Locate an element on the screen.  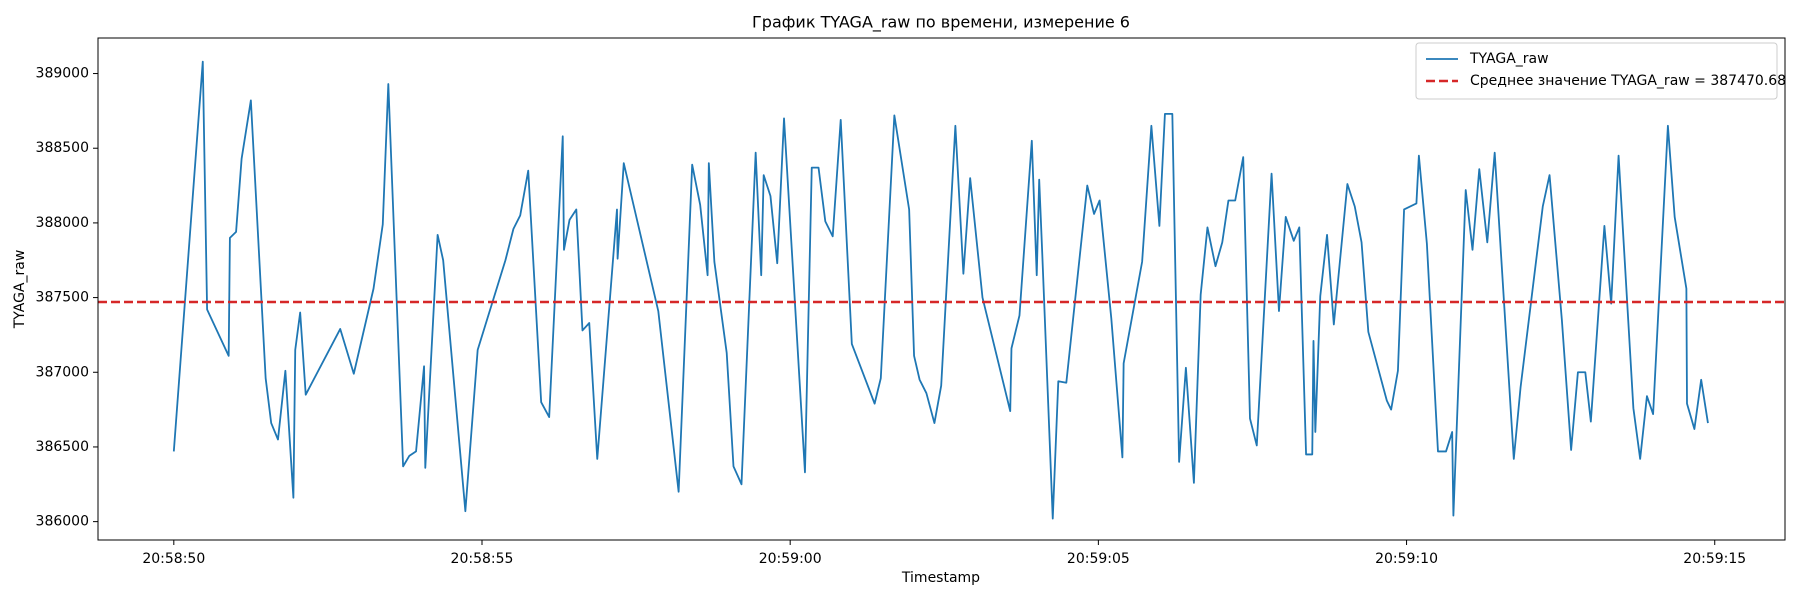
x-tick-label: 20:58:55 is located at coordinates (482, 559).